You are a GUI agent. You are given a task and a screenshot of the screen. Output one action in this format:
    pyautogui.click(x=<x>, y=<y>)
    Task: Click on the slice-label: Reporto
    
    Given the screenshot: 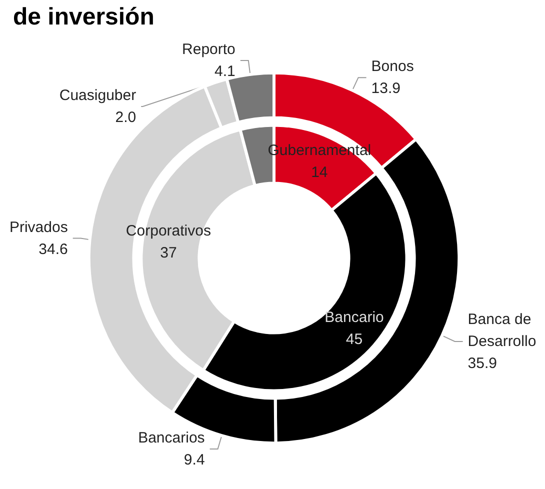 What is the action you would take?
    pyautogui.click(x=209, y=49)
    